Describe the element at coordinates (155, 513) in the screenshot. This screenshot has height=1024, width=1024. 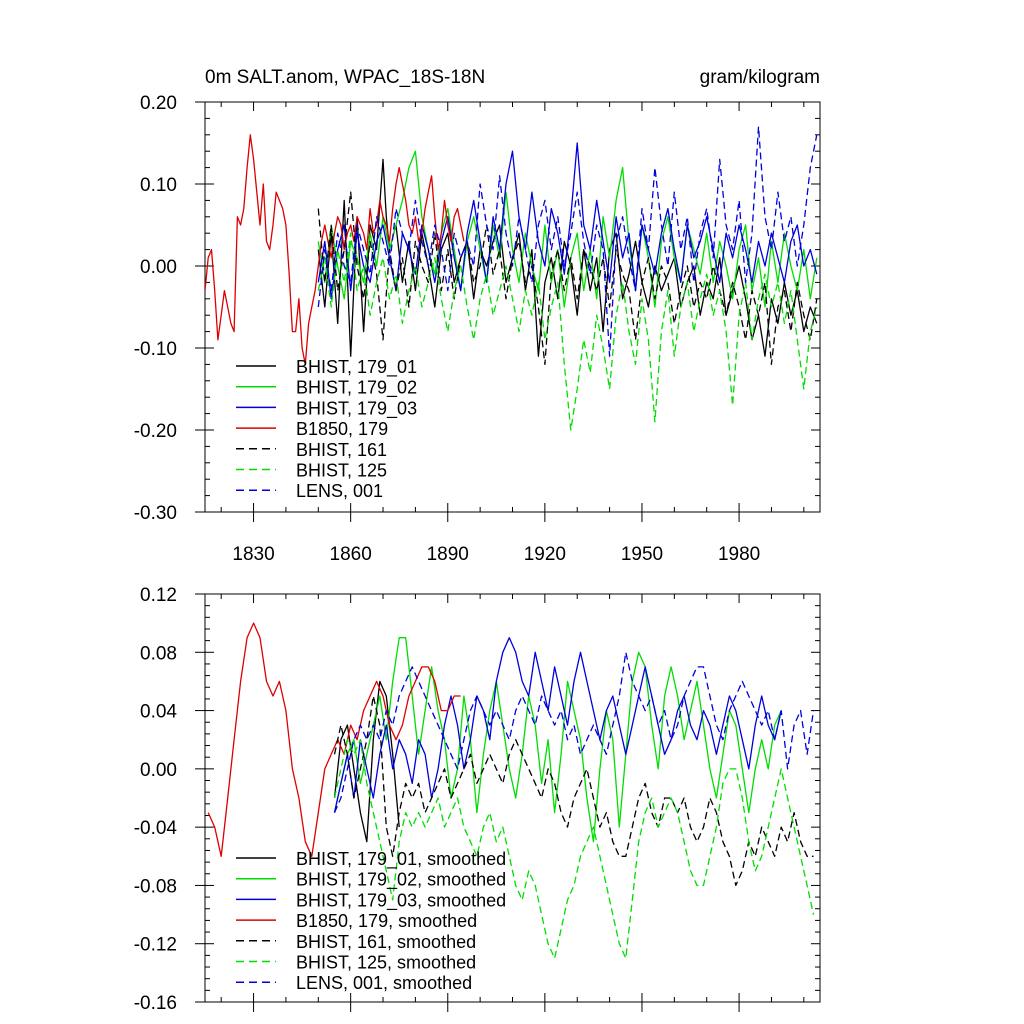
I see `top-ytick-label: -0.30` at that location.